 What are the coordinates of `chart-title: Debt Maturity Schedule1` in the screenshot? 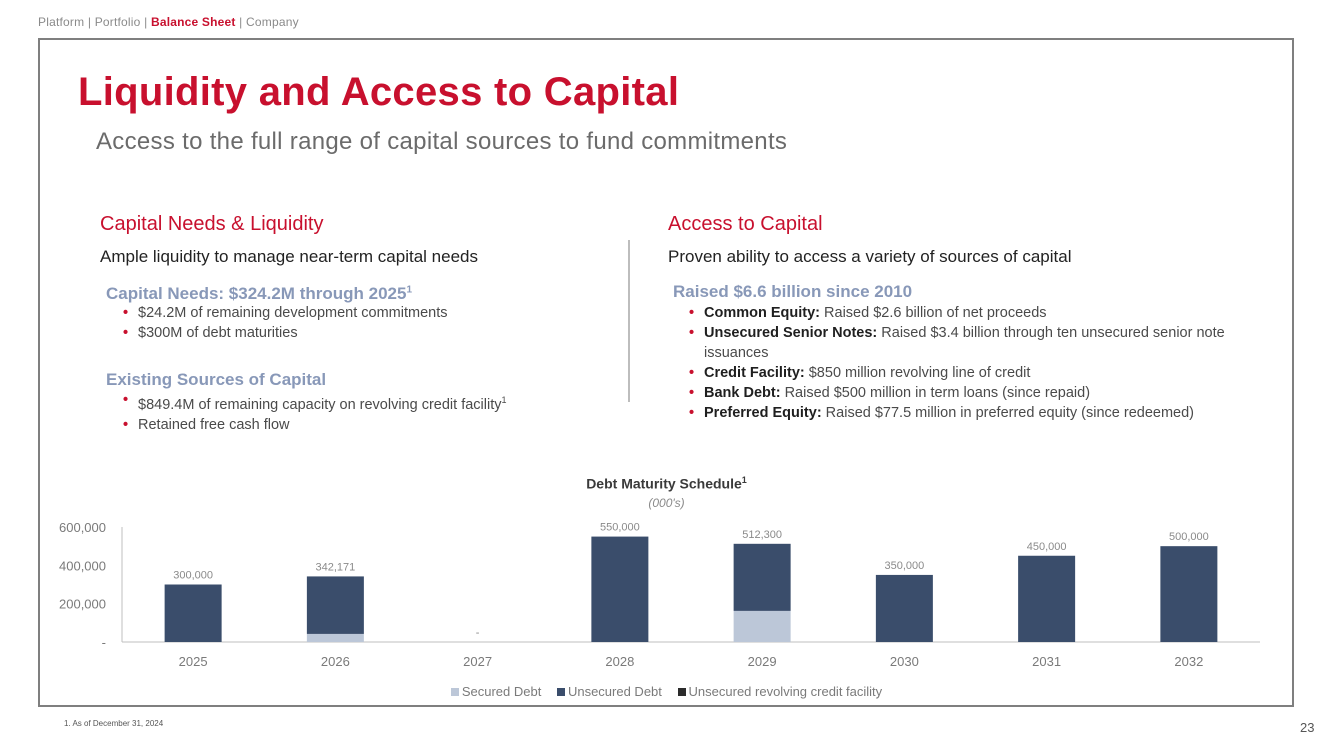 It's located at (666, 483).